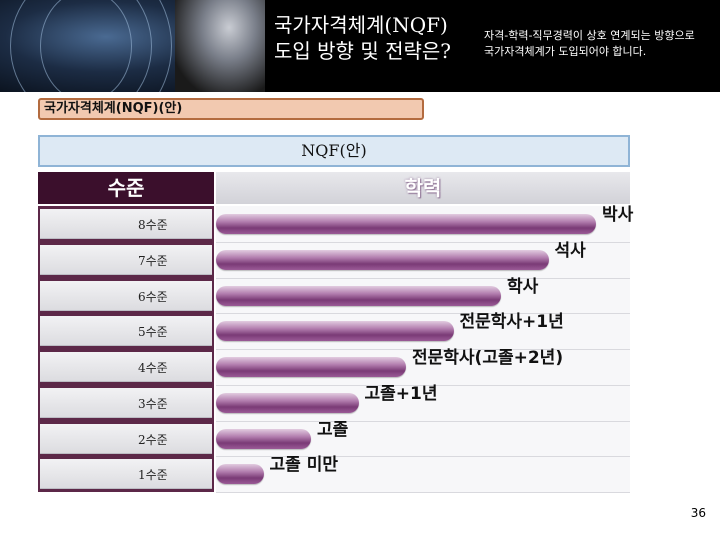 The width and height of the screenshot is (720, 540). What do you see at coordinates (220, 46) in the screenshot?
I see `hand-image` at bounding box center [220, 46].